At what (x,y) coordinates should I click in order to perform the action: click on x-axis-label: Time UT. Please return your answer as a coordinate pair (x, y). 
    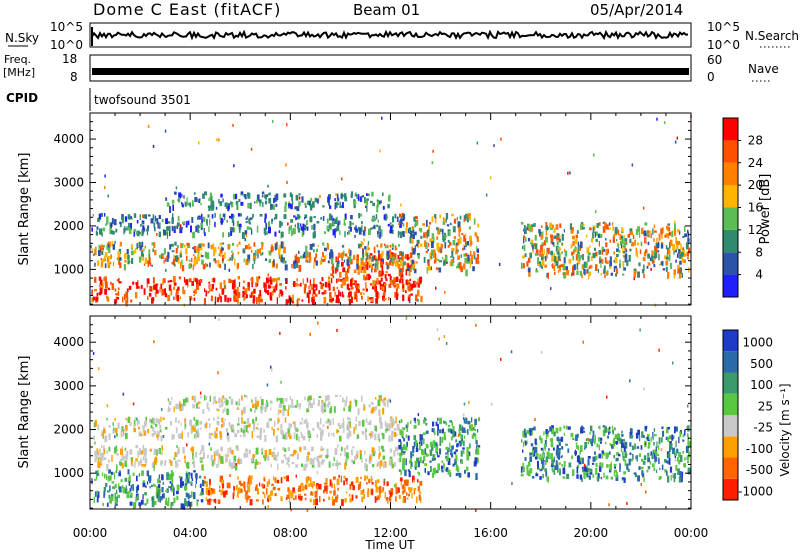
    Looking at the image, I should click on (389, 545).